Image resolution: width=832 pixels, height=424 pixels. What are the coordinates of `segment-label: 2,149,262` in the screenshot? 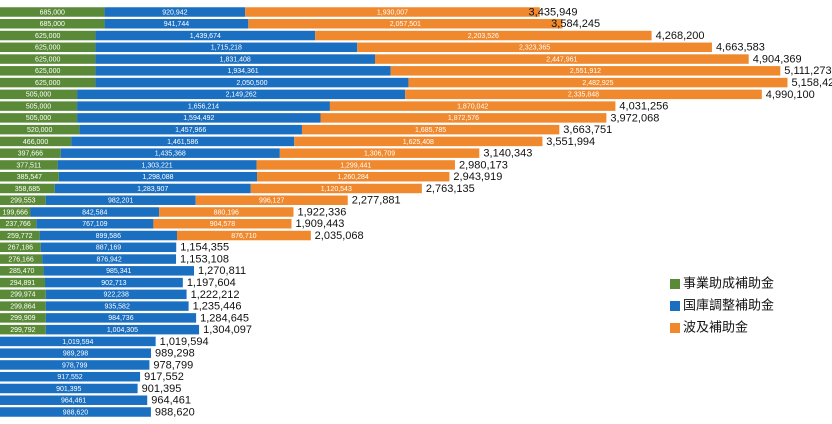 It's located at (241, 95).